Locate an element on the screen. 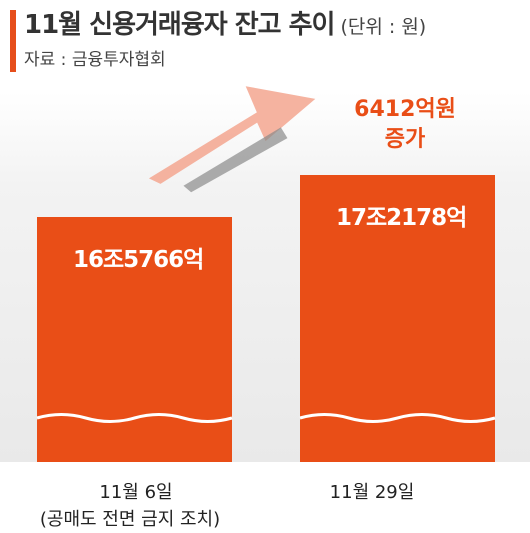  title-accent-bar is located at coordinates (13, 41).